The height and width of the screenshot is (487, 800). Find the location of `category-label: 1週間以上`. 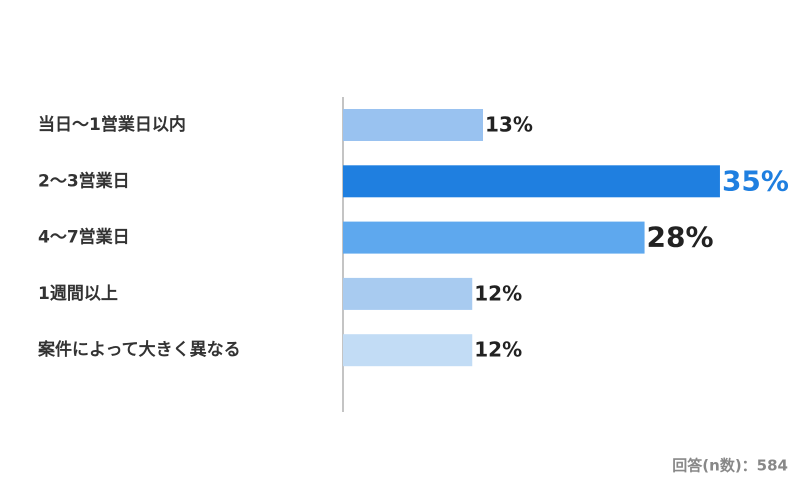

category-label: 1週間以上 is located at coordinates (78, 294).